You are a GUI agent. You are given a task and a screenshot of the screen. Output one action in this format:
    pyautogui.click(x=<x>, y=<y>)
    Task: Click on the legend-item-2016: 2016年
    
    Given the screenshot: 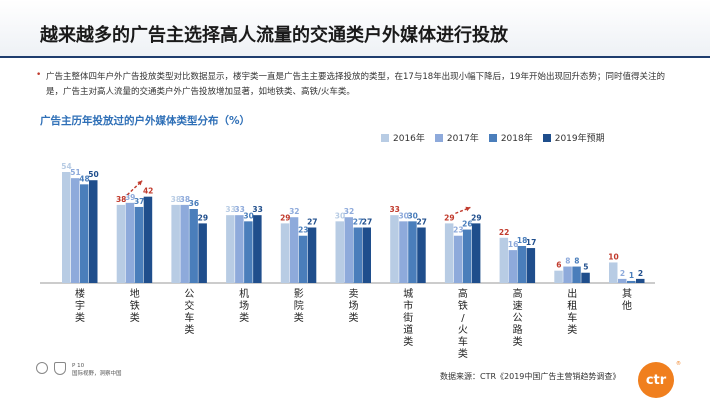 What is the action you would take?
    pyautogui.click(x=403, y=137)
    